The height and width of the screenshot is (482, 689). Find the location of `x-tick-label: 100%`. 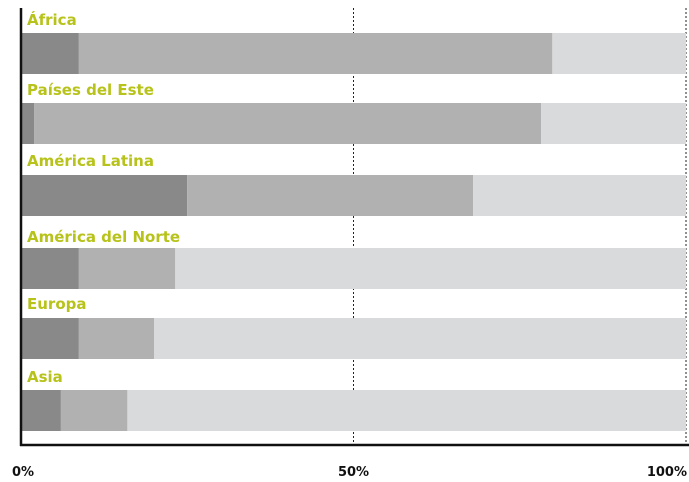

x-tick-label: 100% is located at coordinates (667, 472).